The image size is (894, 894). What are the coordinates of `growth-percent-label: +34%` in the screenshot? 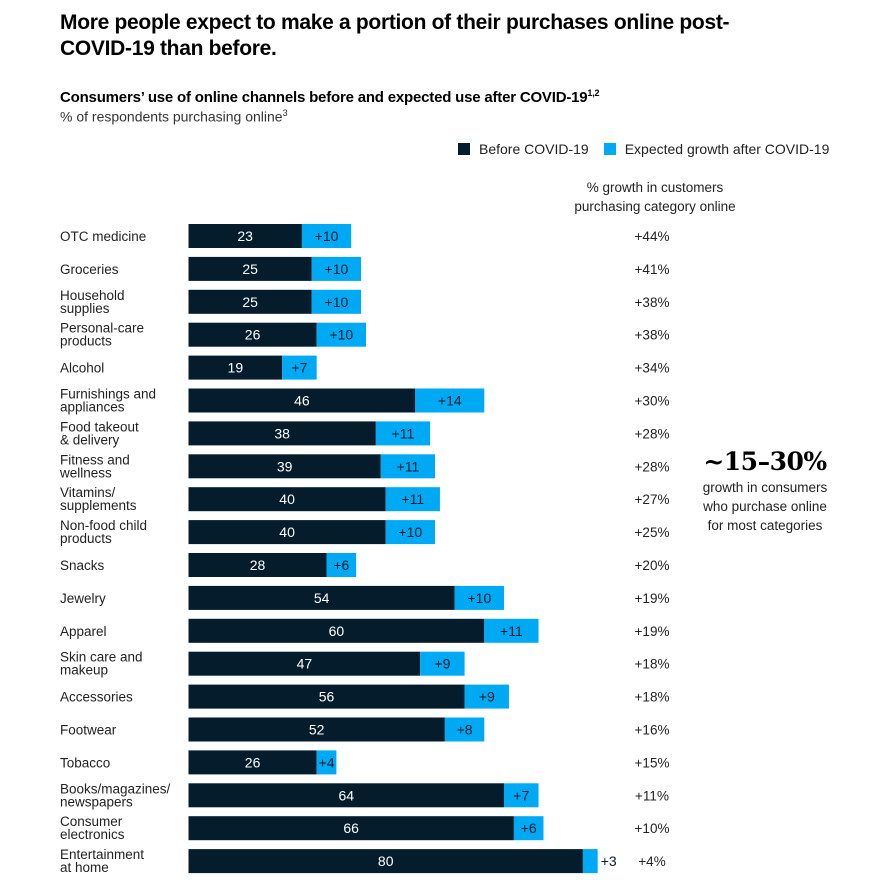 It's located at (652, 368).